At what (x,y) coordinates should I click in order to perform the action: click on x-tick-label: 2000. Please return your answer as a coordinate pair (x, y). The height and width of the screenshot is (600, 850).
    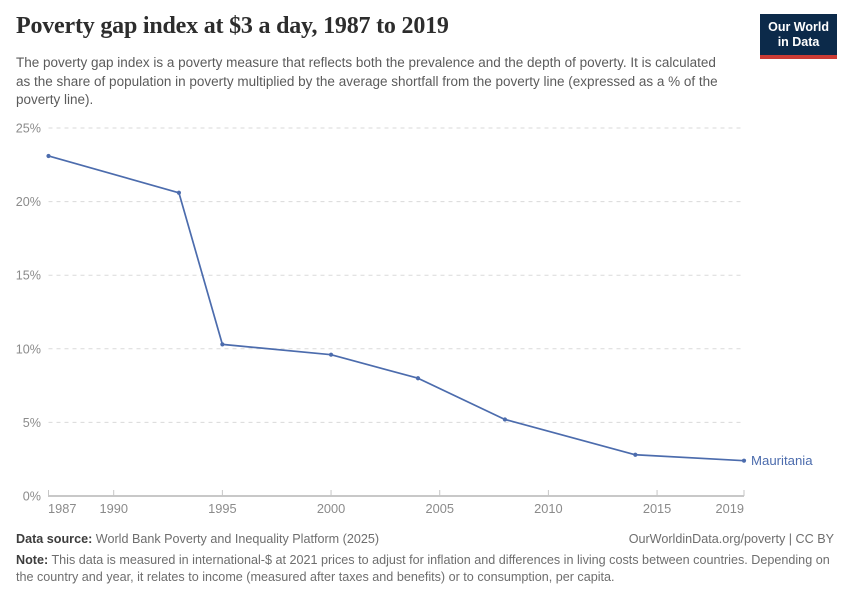
    Looking at the image, I should click on (331, 508).